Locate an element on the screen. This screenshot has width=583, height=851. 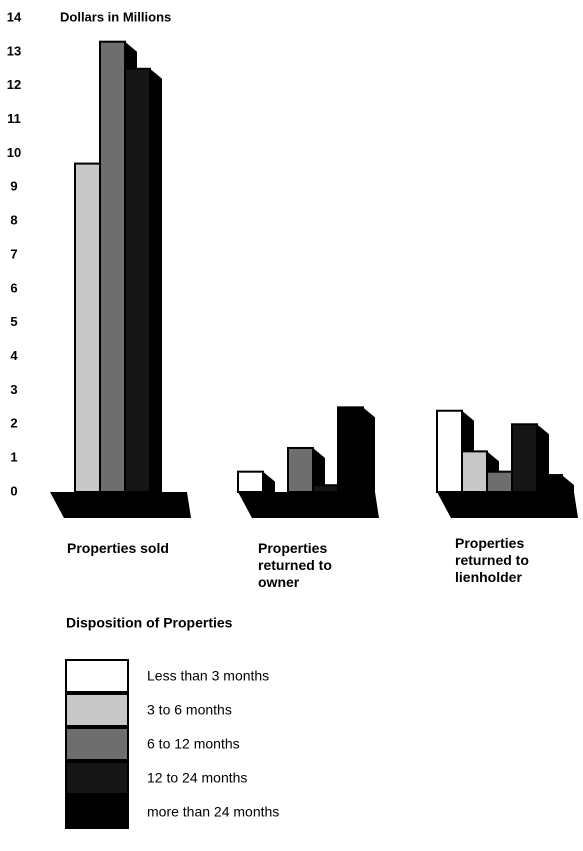
y-tick-label: 4 is located at coordinates (14, 355).